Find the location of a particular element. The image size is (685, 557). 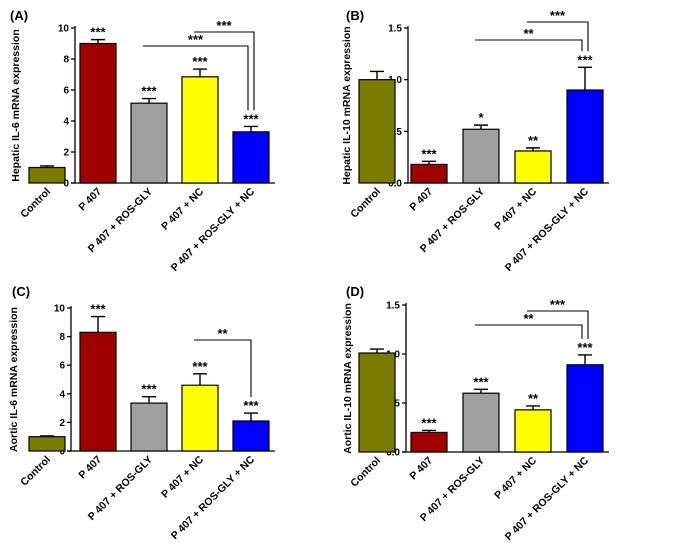

y-tick-label: 6 is located at coordinates (66, 91).